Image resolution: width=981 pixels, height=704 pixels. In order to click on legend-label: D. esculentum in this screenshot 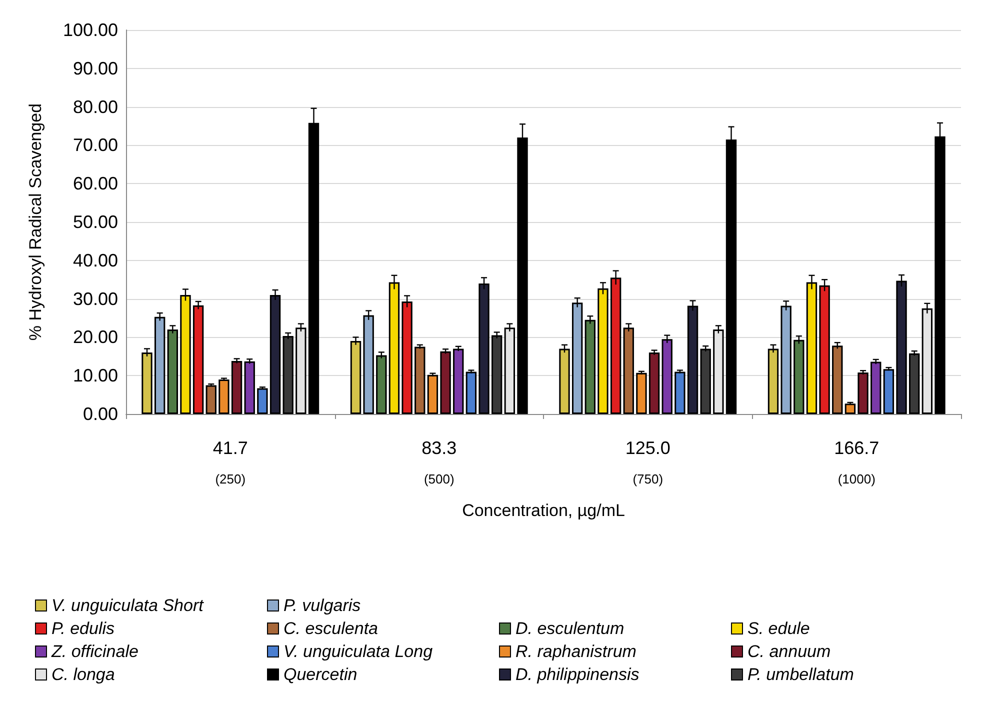, I will do `click(570, 628)`.